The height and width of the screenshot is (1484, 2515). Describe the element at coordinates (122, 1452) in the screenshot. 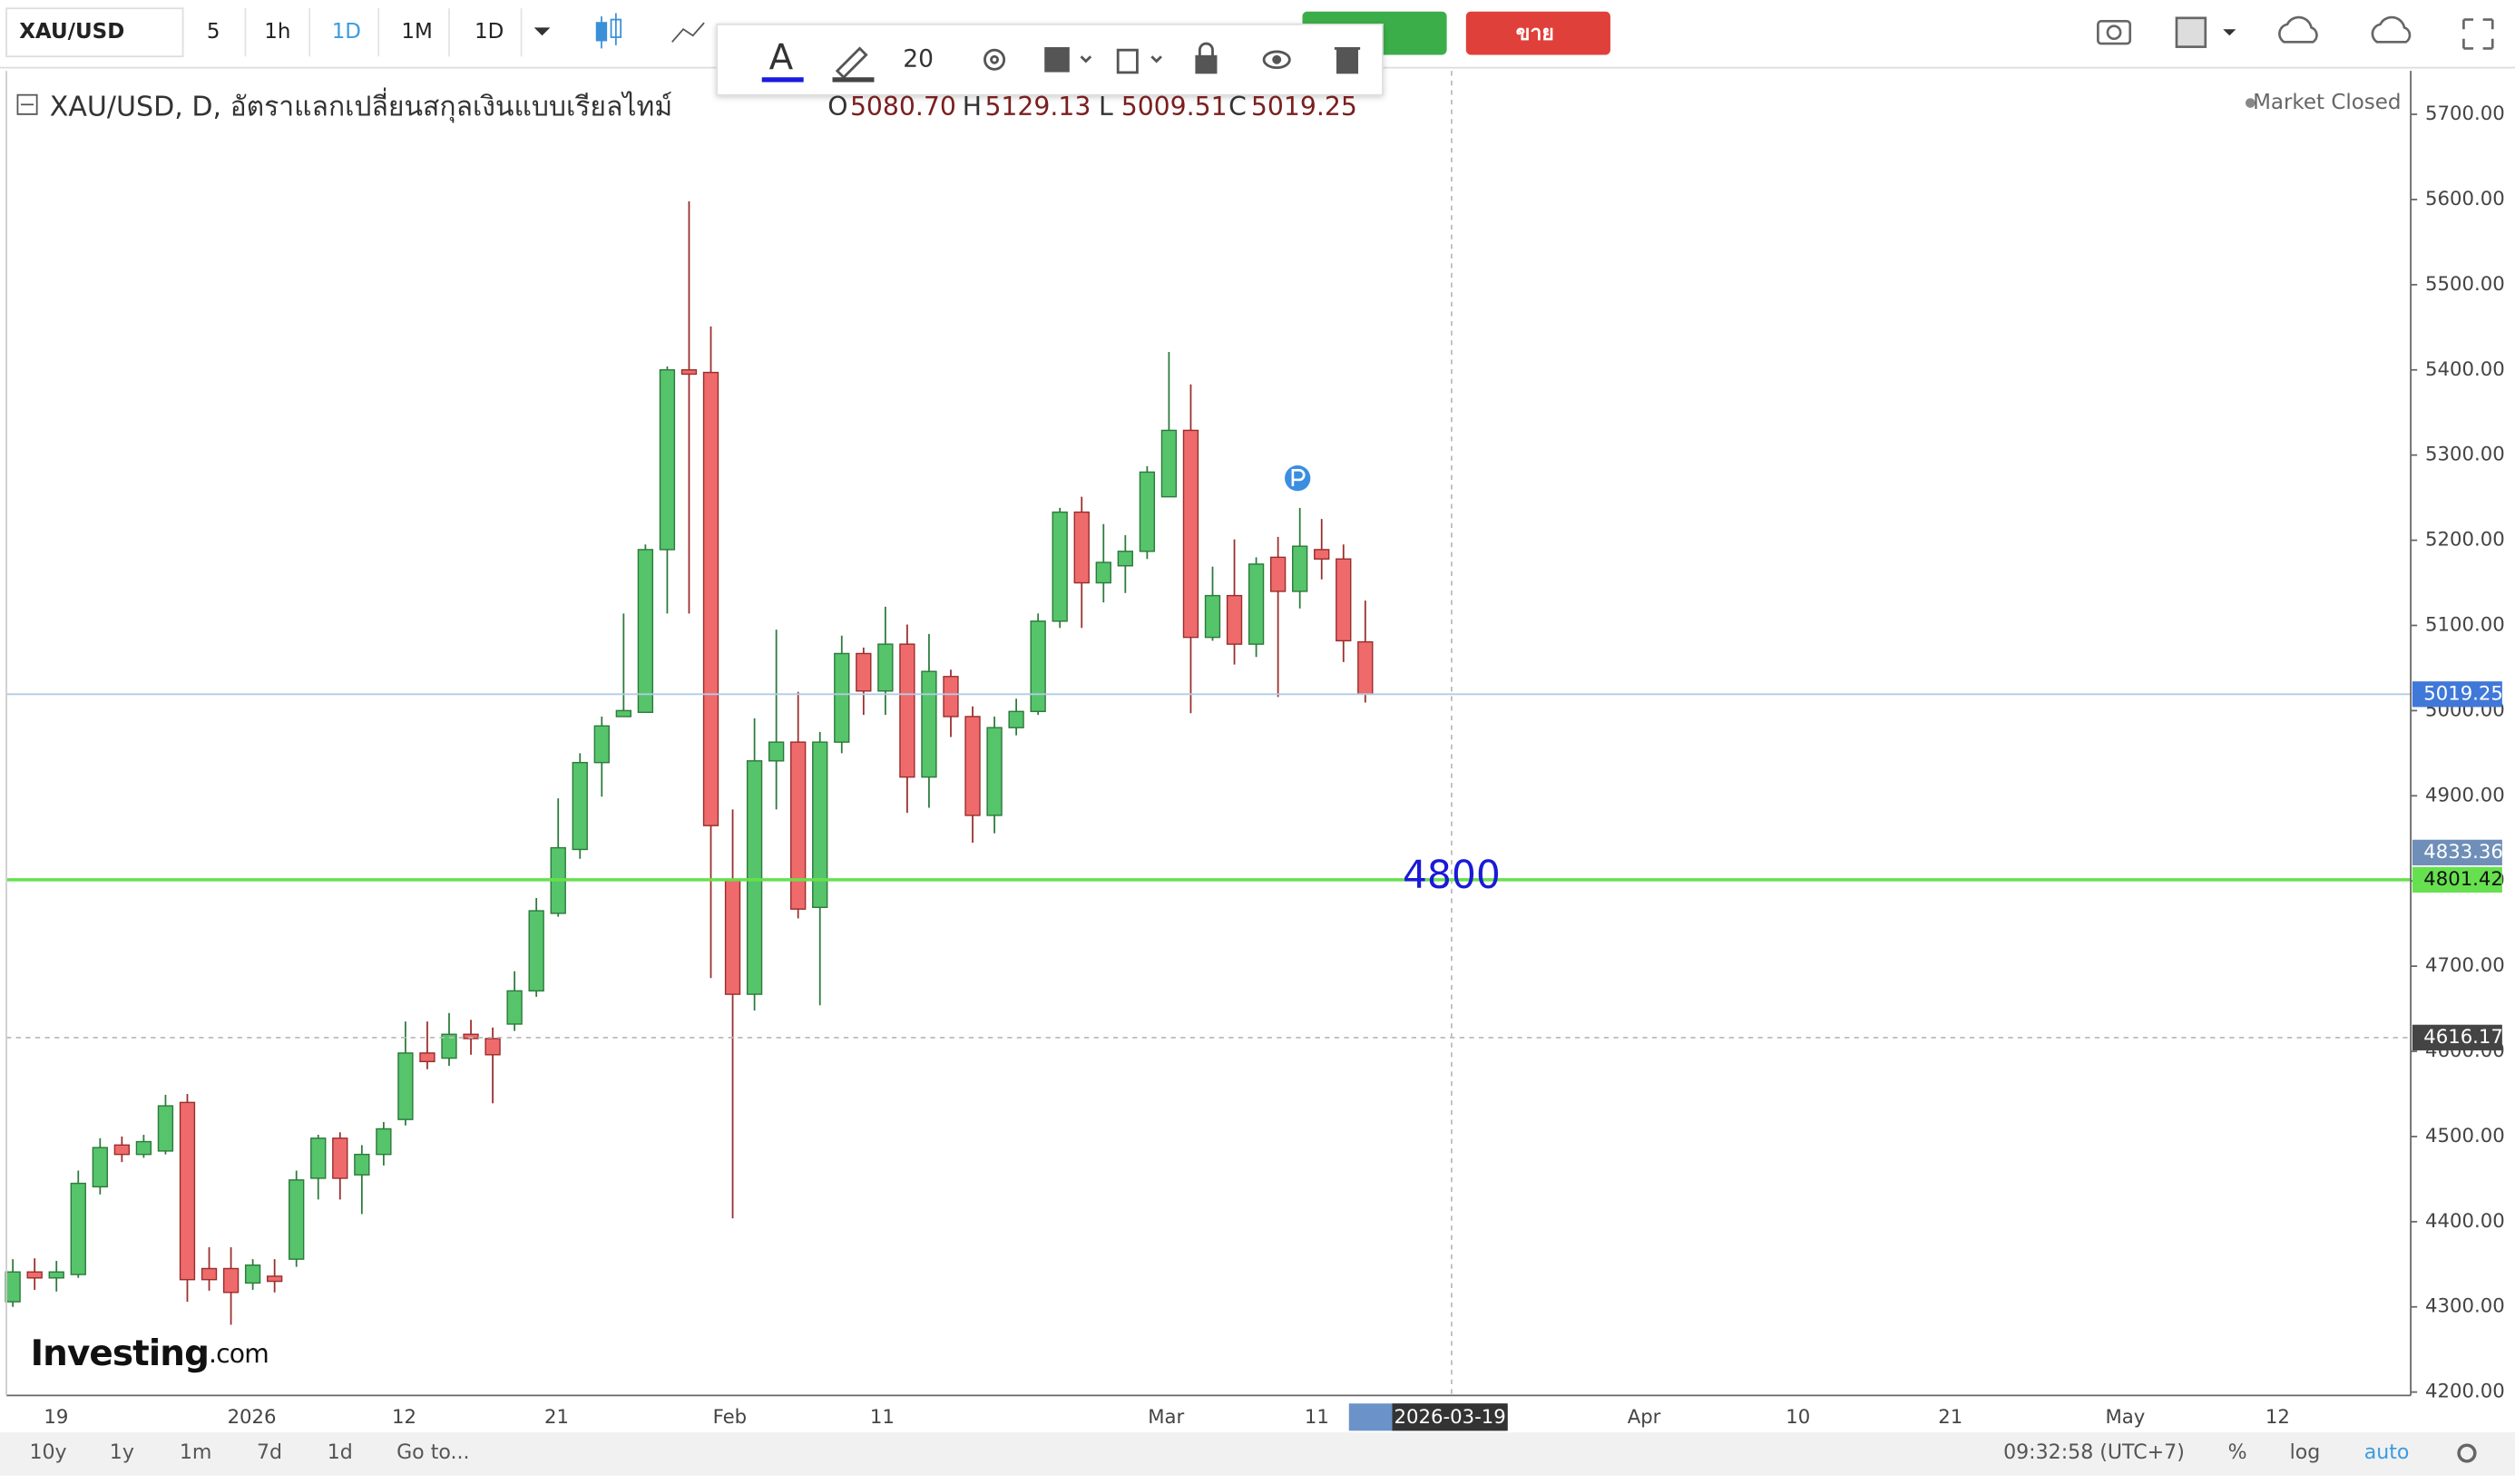

I see `range-button: 1y` at that location.